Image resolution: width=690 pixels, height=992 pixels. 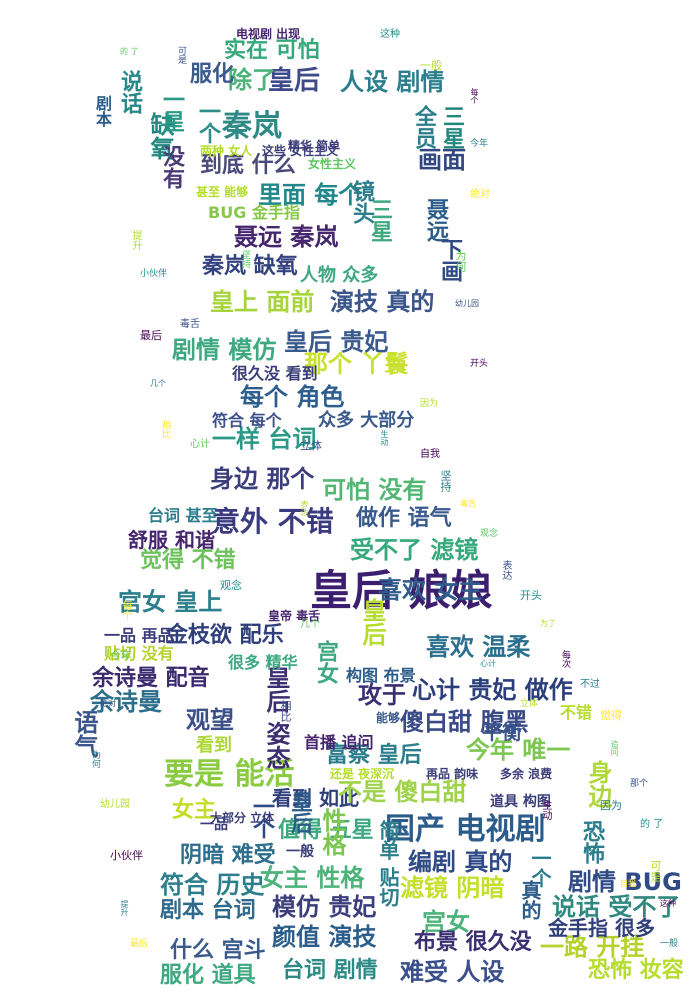 What do you see at coordinates (404, 518) in the screenshot?
I see `word-26: 做作 语气` at bounding box center [404, 518].